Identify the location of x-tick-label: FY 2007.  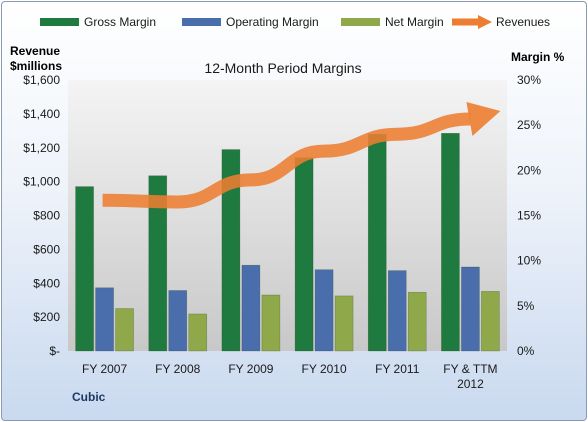
(104, 369).